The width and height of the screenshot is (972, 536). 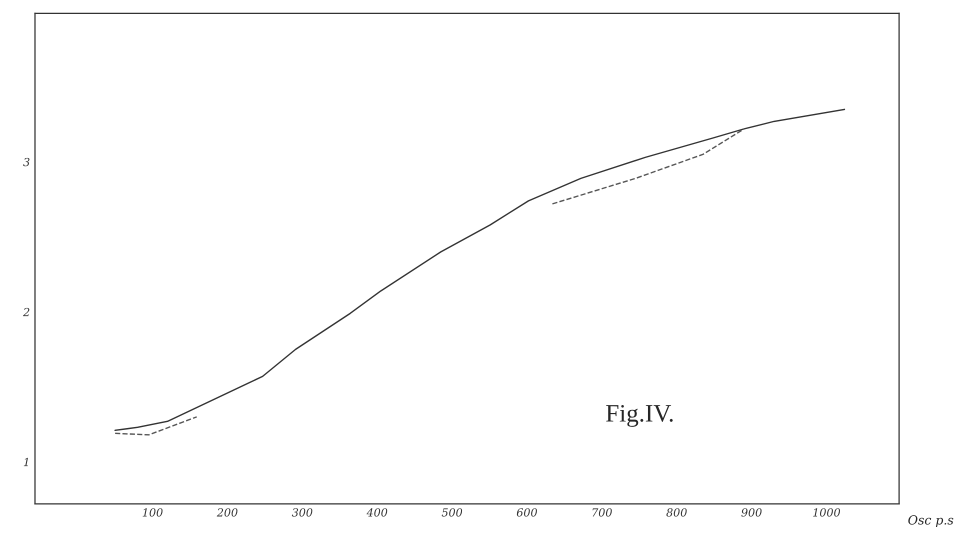 What do you see at coordinates (931, 521) in the screenshot?
I see `x-axis-title: Osc p.s` at bounding box center [931, 521].